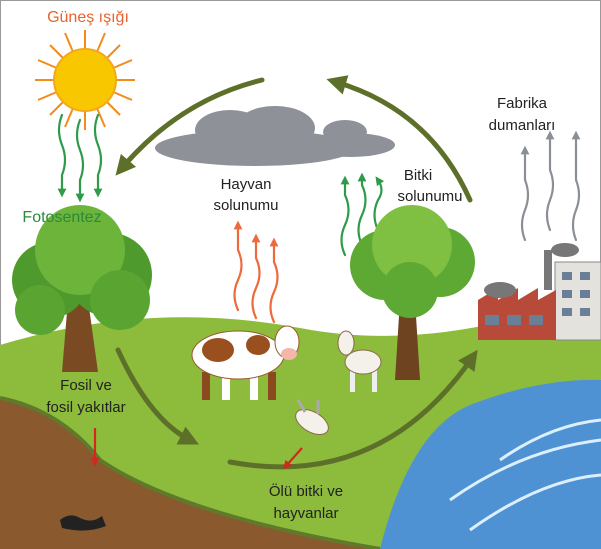 This screenshot has width=601, height=549. What do you see at coordinates (275, 136) in the screenshot?
I see `clouds` at bounding box center [275, 136].